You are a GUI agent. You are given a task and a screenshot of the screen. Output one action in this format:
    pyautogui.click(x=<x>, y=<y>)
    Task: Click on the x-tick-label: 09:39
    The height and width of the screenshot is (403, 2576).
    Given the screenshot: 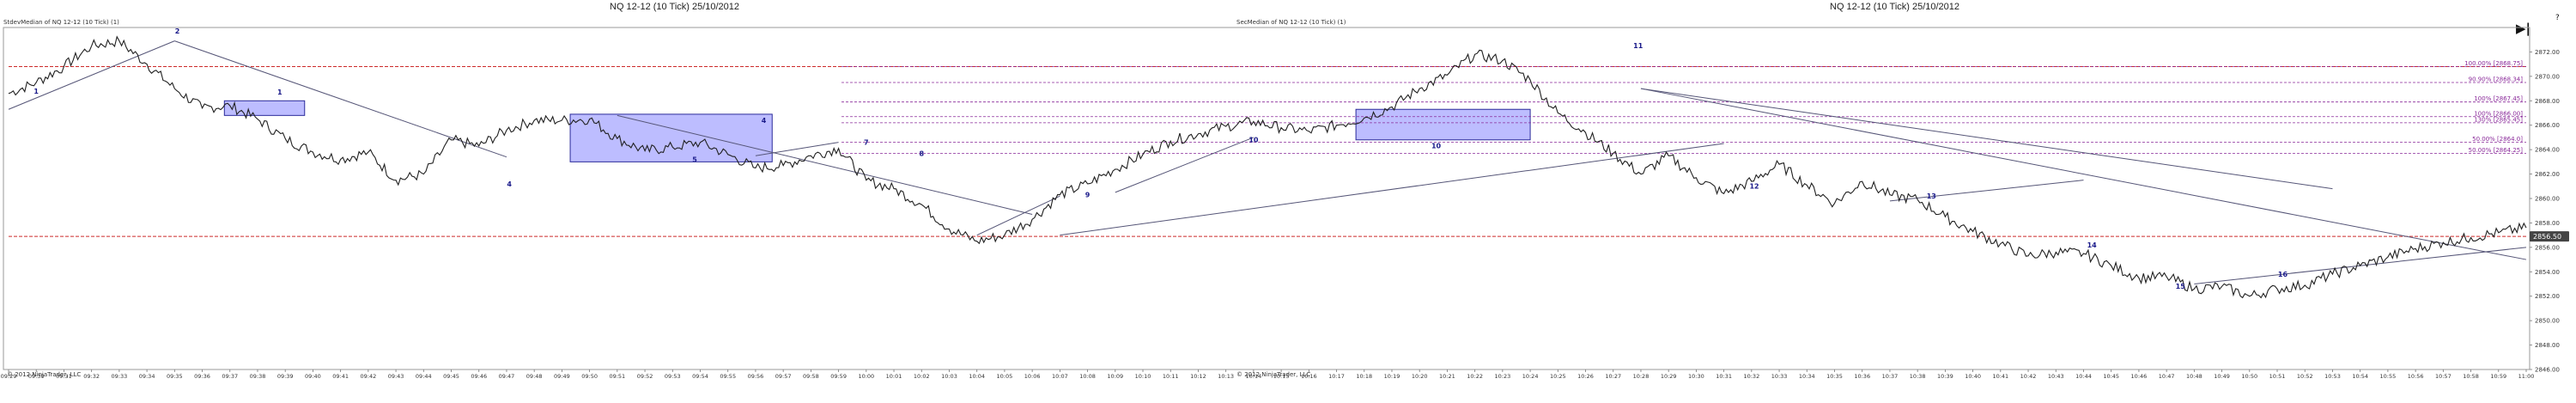 What is the action you would take?
    pyautogui.click(x=285, y=376)
    